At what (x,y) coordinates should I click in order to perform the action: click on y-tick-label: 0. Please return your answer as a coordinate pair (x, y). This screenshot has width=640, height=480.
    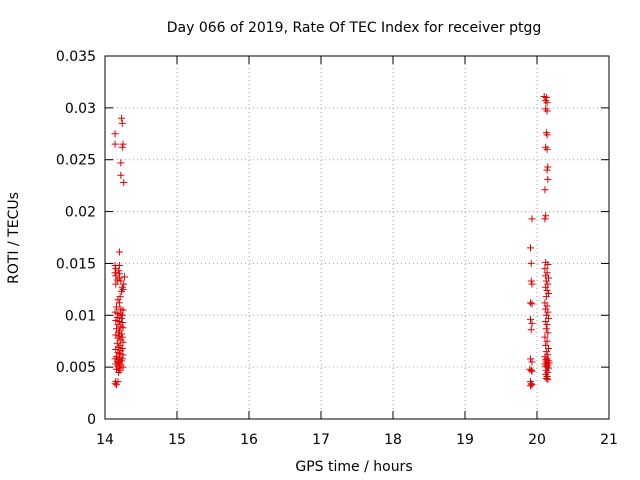
    Looking at the image, I should click on (91, 420).